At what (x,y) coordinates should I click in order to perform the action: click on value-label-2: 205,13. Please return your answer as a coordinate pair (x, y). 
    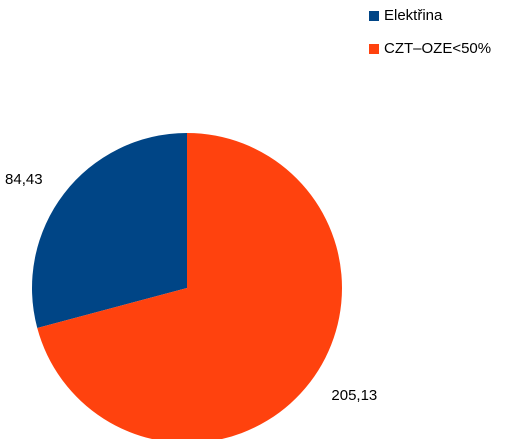
    Looking at the image, I should click on (354, 395).